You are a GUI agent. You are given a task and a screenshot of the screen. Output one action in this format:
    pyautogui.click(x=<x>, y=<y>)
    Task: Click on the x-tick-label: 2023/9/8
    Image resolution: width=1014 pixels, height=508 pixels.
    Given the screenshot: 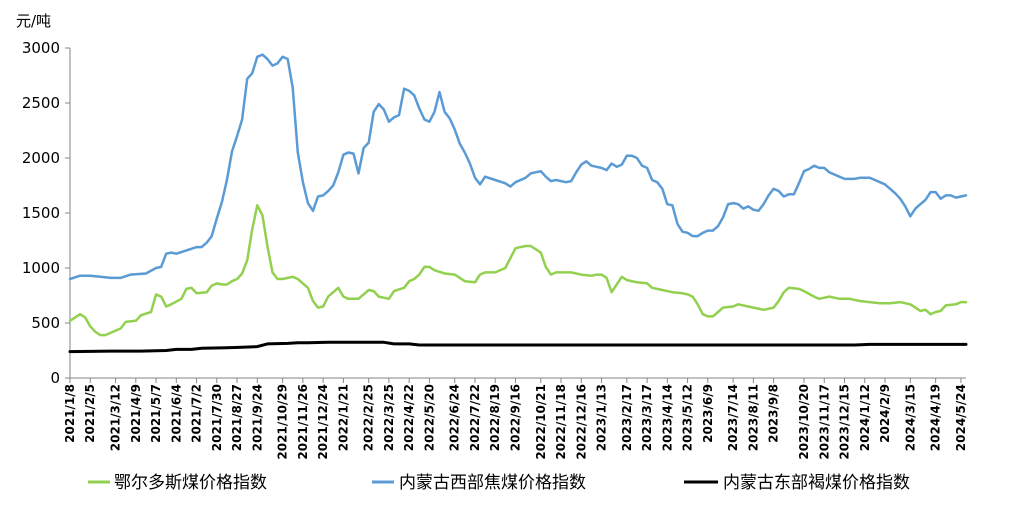 What is the action you would take?
    pyautogui.click(x=774, y=413)
    